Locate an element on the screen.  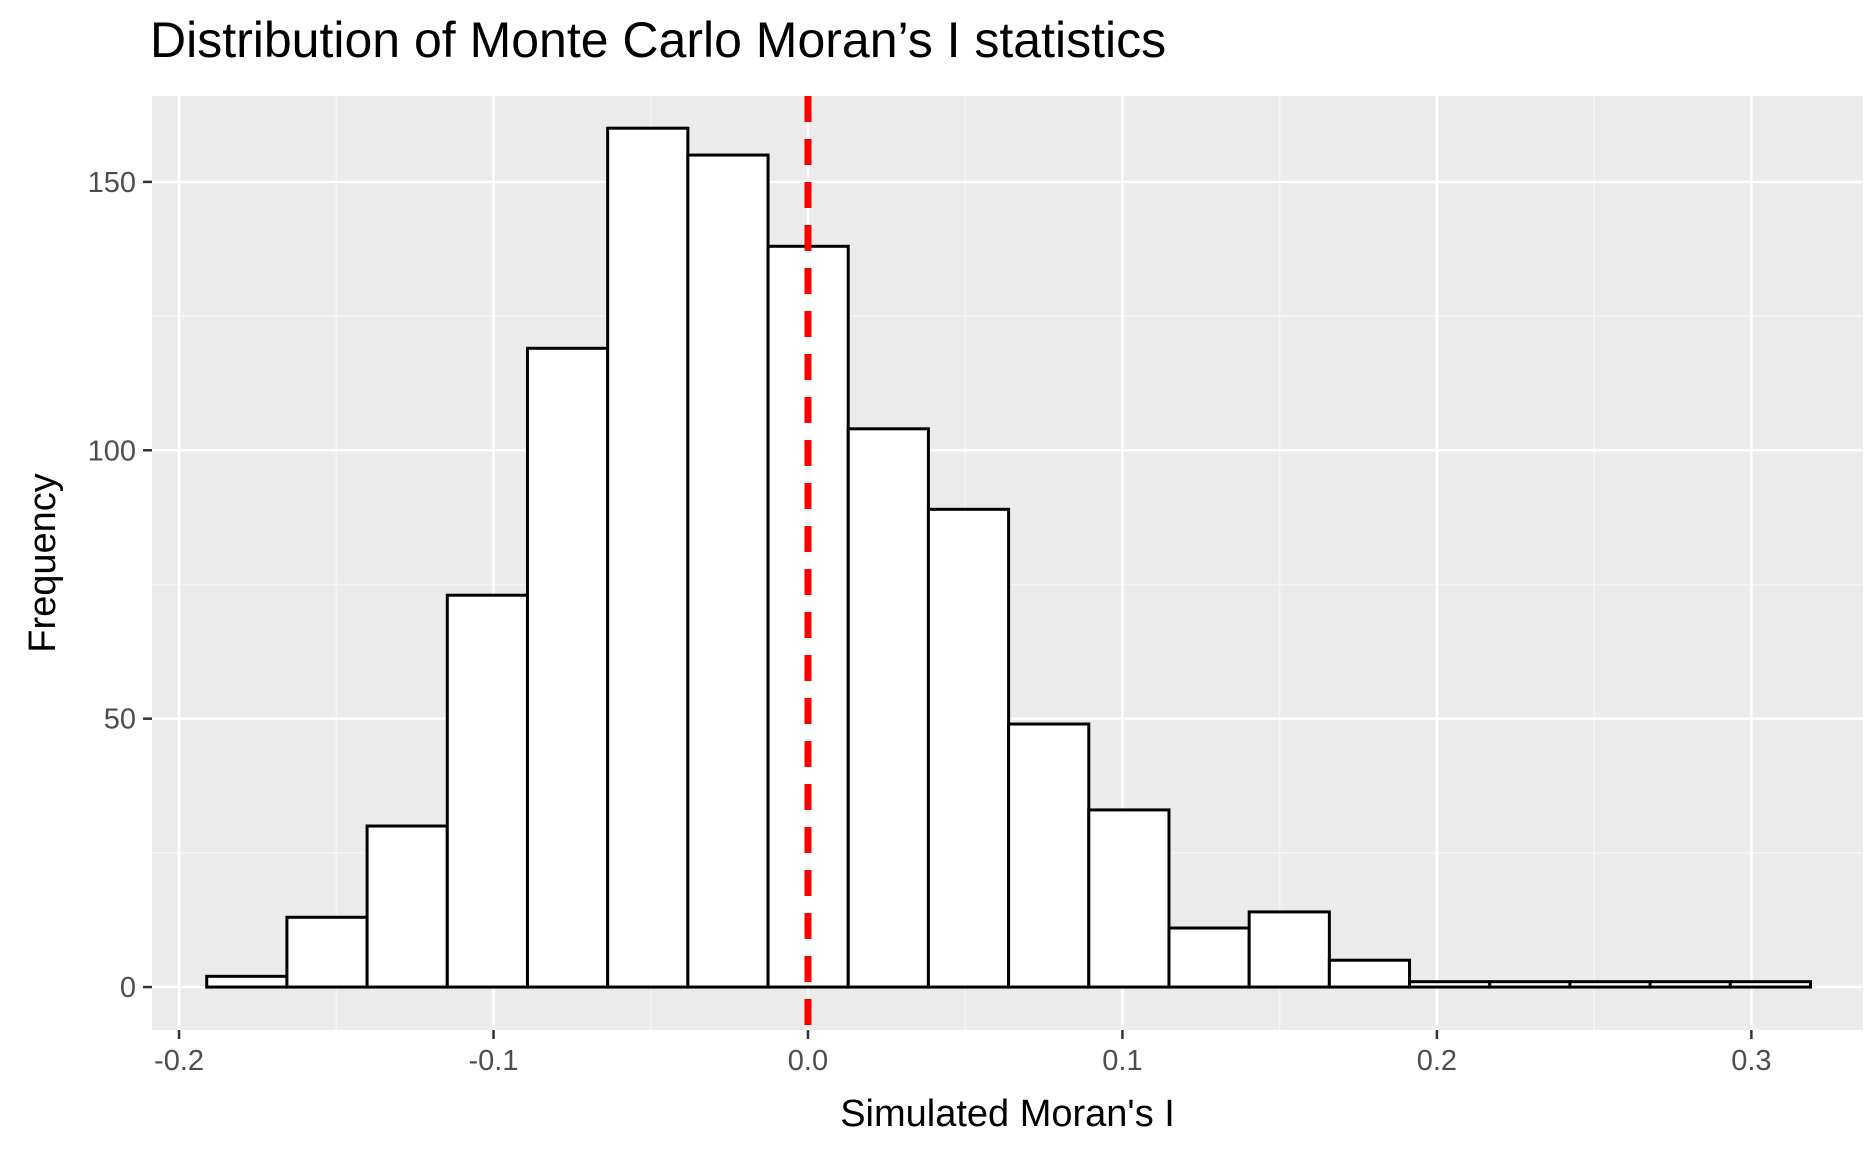
x-tick-label: 0.3 is located at coordinates (1751, 1061).